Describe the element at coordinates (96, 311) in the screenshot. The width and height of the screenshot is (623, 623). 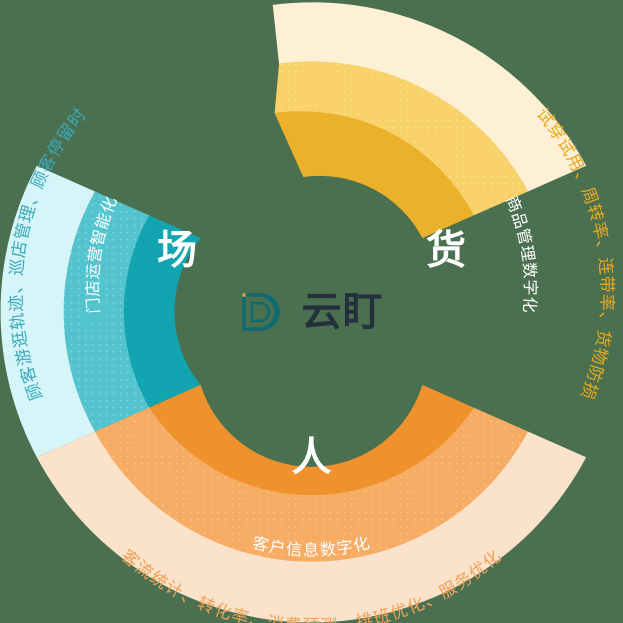
I see `chang-notch-mid` at that location.